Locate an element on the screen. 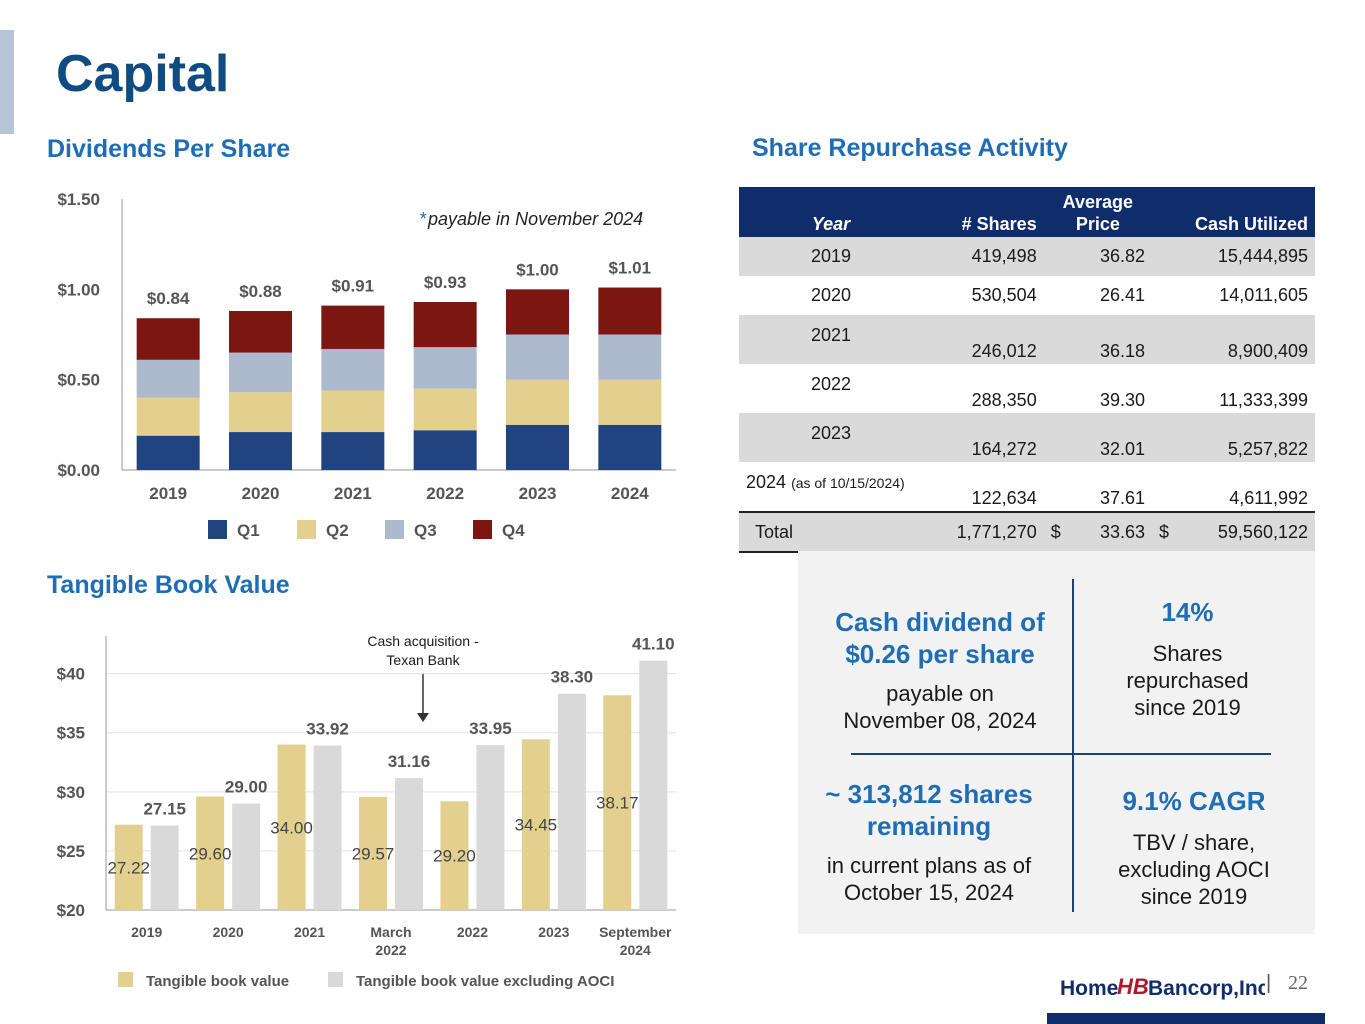 This screenshot has height=1024, width=1365. dividend-note: payable in November 2024 is located at coordinates (535, 219).